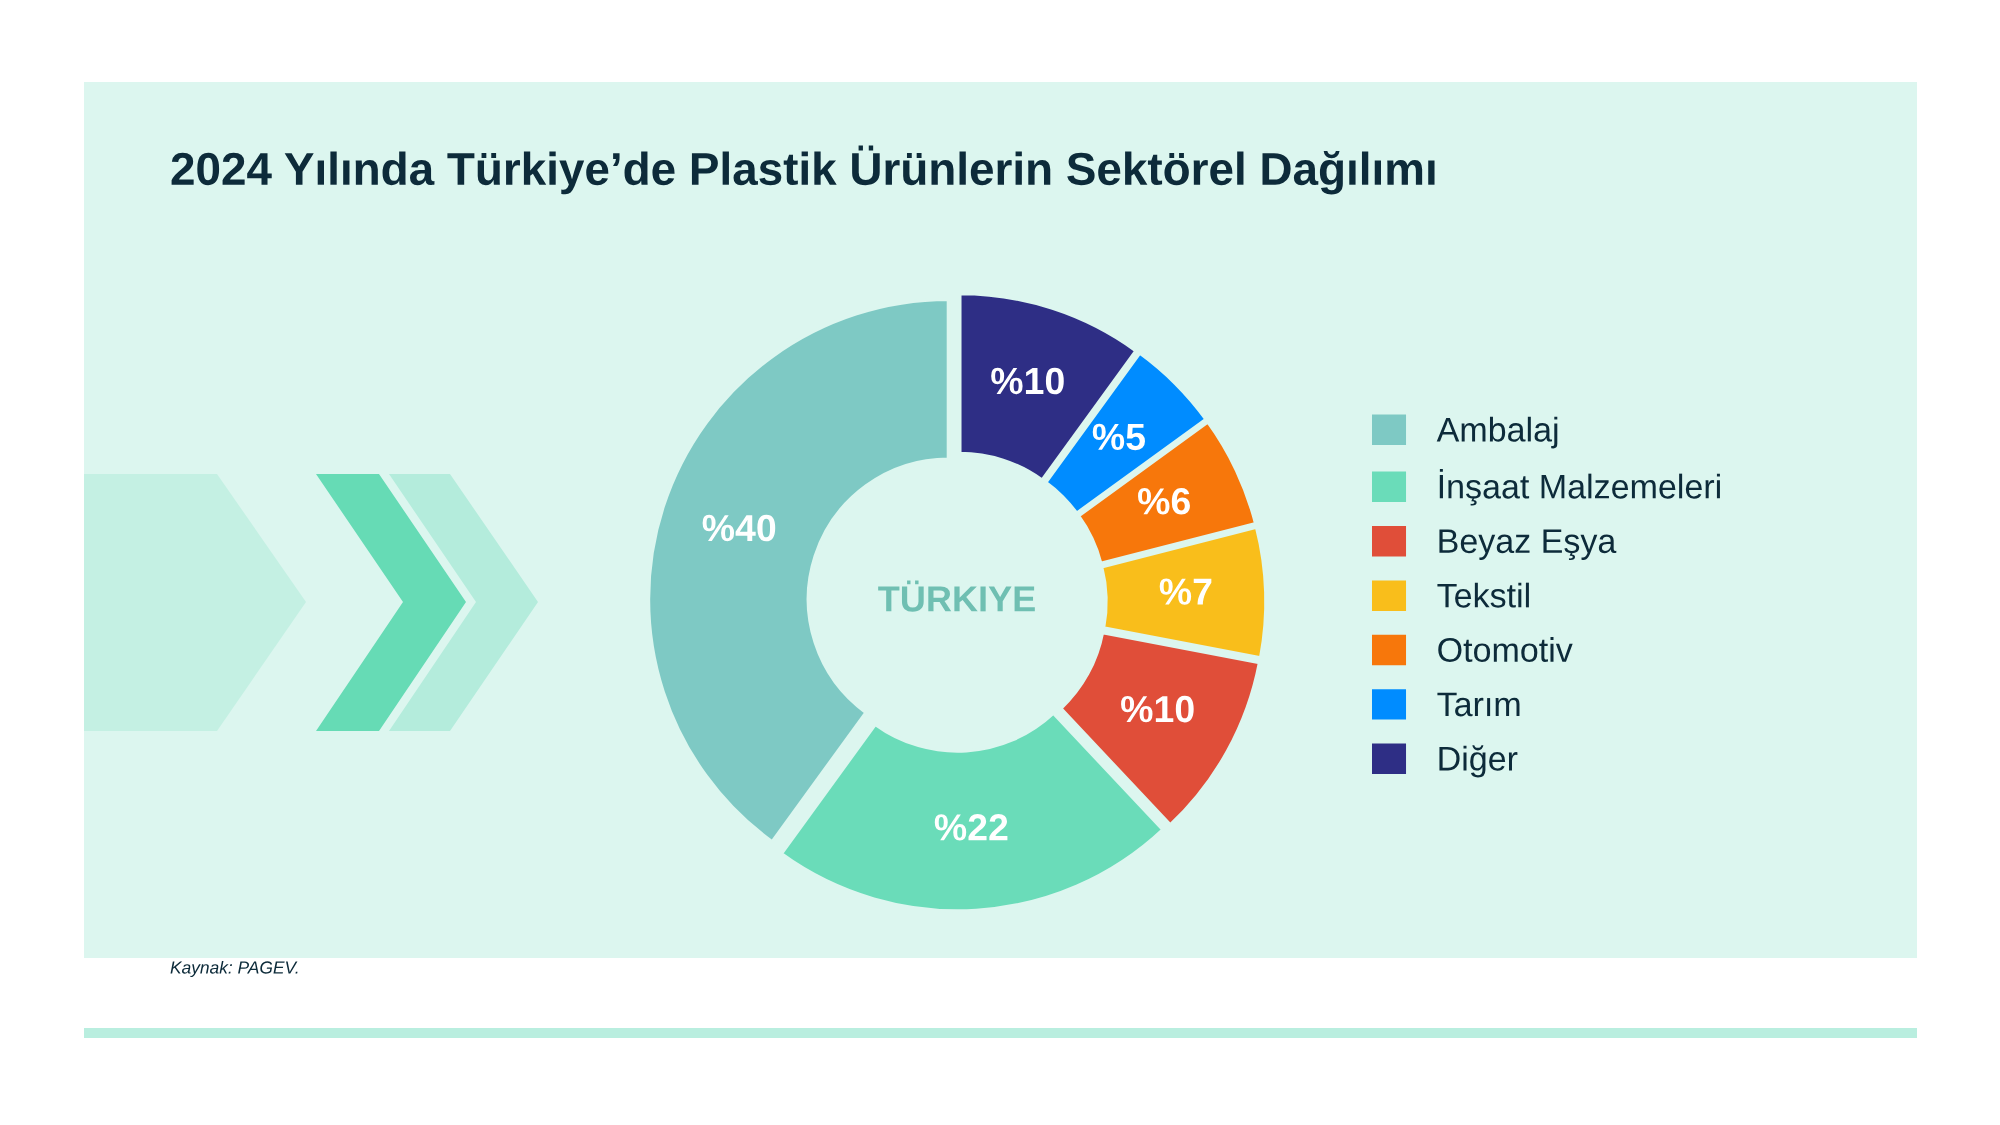  What do you see at coordinates (1579, 487) in the screenshot?
I see `legend-label: İnşaat Malzemeleri` at bounding box center [1579, 487].